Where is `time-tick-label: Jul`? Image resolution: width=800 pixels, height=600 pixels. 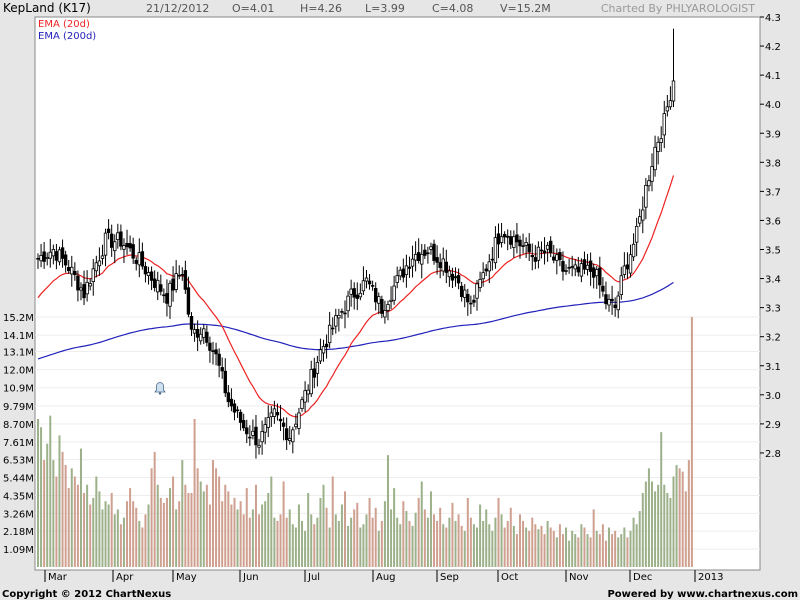
time-tick-label: Jul is located at coordinates (313, 577).